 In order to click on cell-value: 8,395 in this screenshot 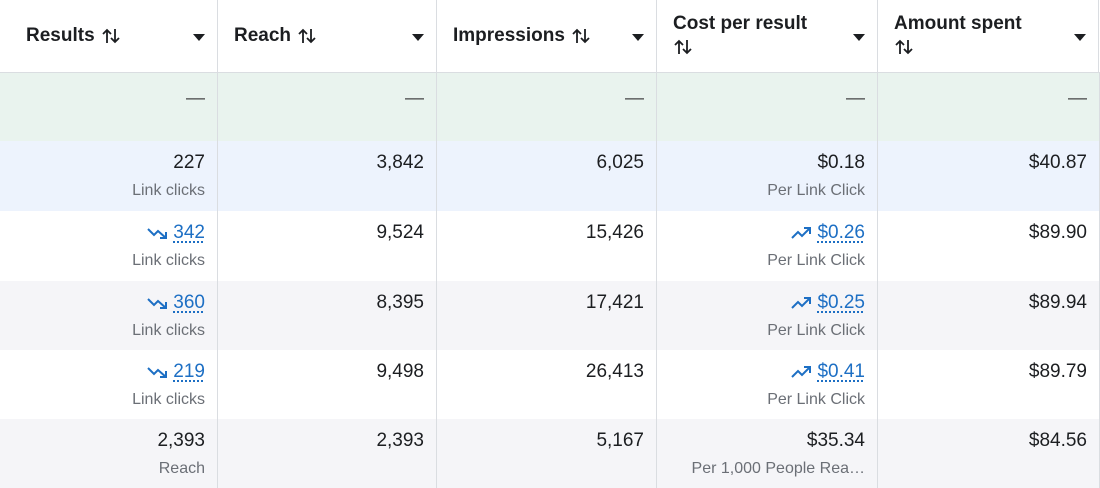, I will do `click(400, 303)`.